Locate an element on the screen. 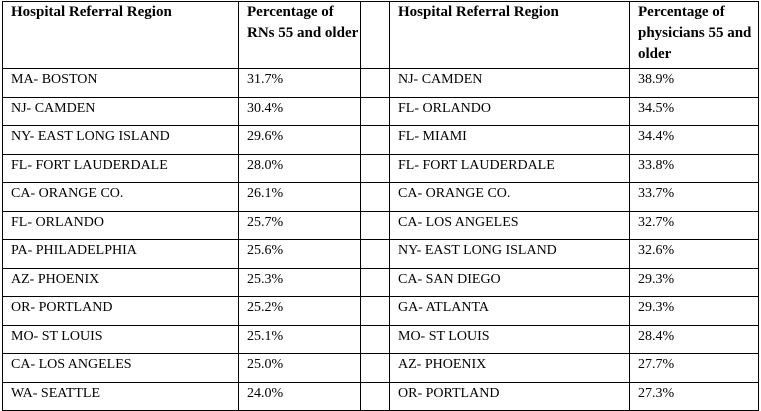 The image size is (761, 411). rn-region-cell: CA- ORANGE CO. is located at coordinates (120, 197).